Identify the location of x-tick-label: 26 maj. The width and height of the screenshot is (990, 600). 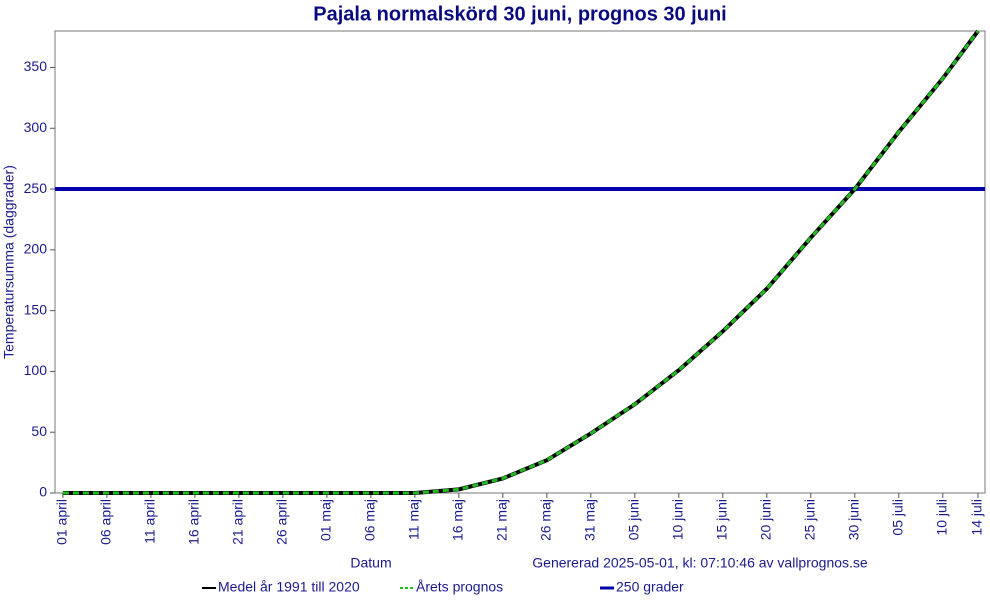
(546, 520).